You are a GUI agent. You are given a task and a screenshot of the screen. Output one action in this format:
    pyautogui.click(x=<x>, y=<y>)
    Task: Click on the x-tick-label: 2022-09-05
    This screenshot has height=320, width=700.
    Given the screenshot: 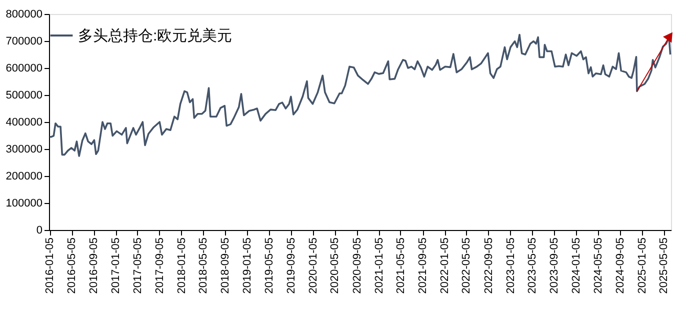 What is the action you would take?
    pyautogui.click(x=488, y=266)
    